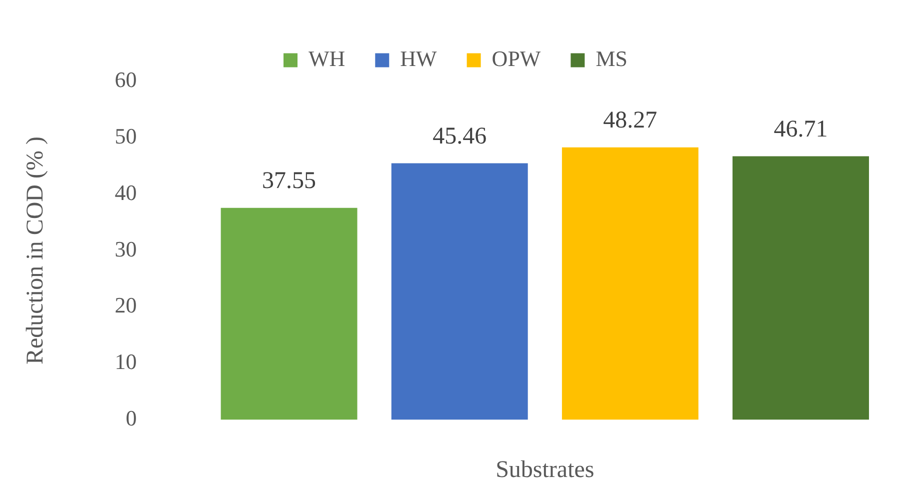  I want to click on y-tick-label: 0, so click(131, 418).